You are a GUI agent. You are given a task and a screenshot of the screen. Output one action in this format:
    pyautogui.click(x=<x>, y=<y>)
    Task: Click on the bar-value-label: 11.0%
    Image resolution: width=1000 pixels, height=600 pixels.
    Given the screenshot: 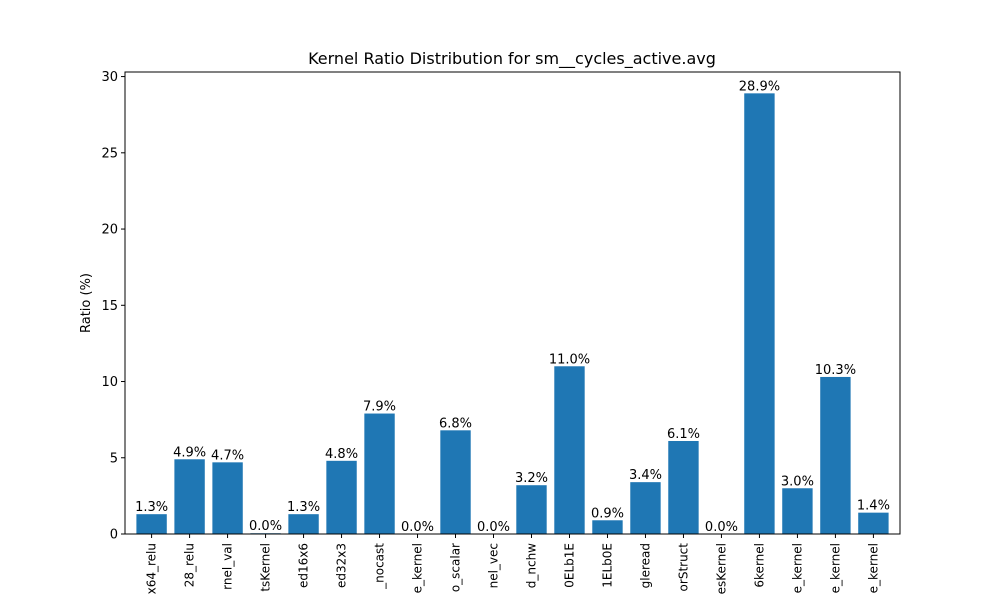 What is the action you would take?
    pyautogui.click(x=569, y=359)
    